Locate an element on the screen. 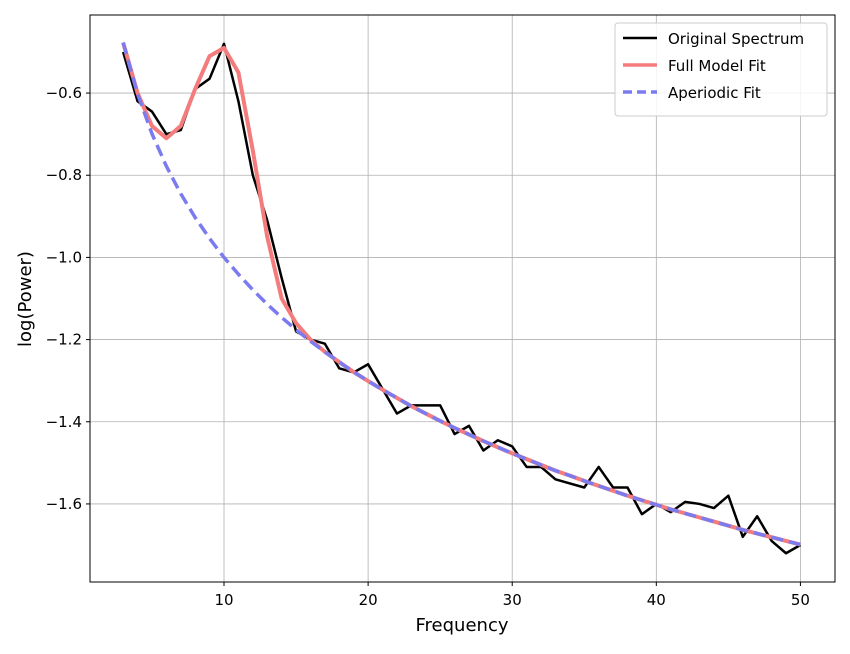  x-tick-label: 50 is located at coordinates (800, 600).